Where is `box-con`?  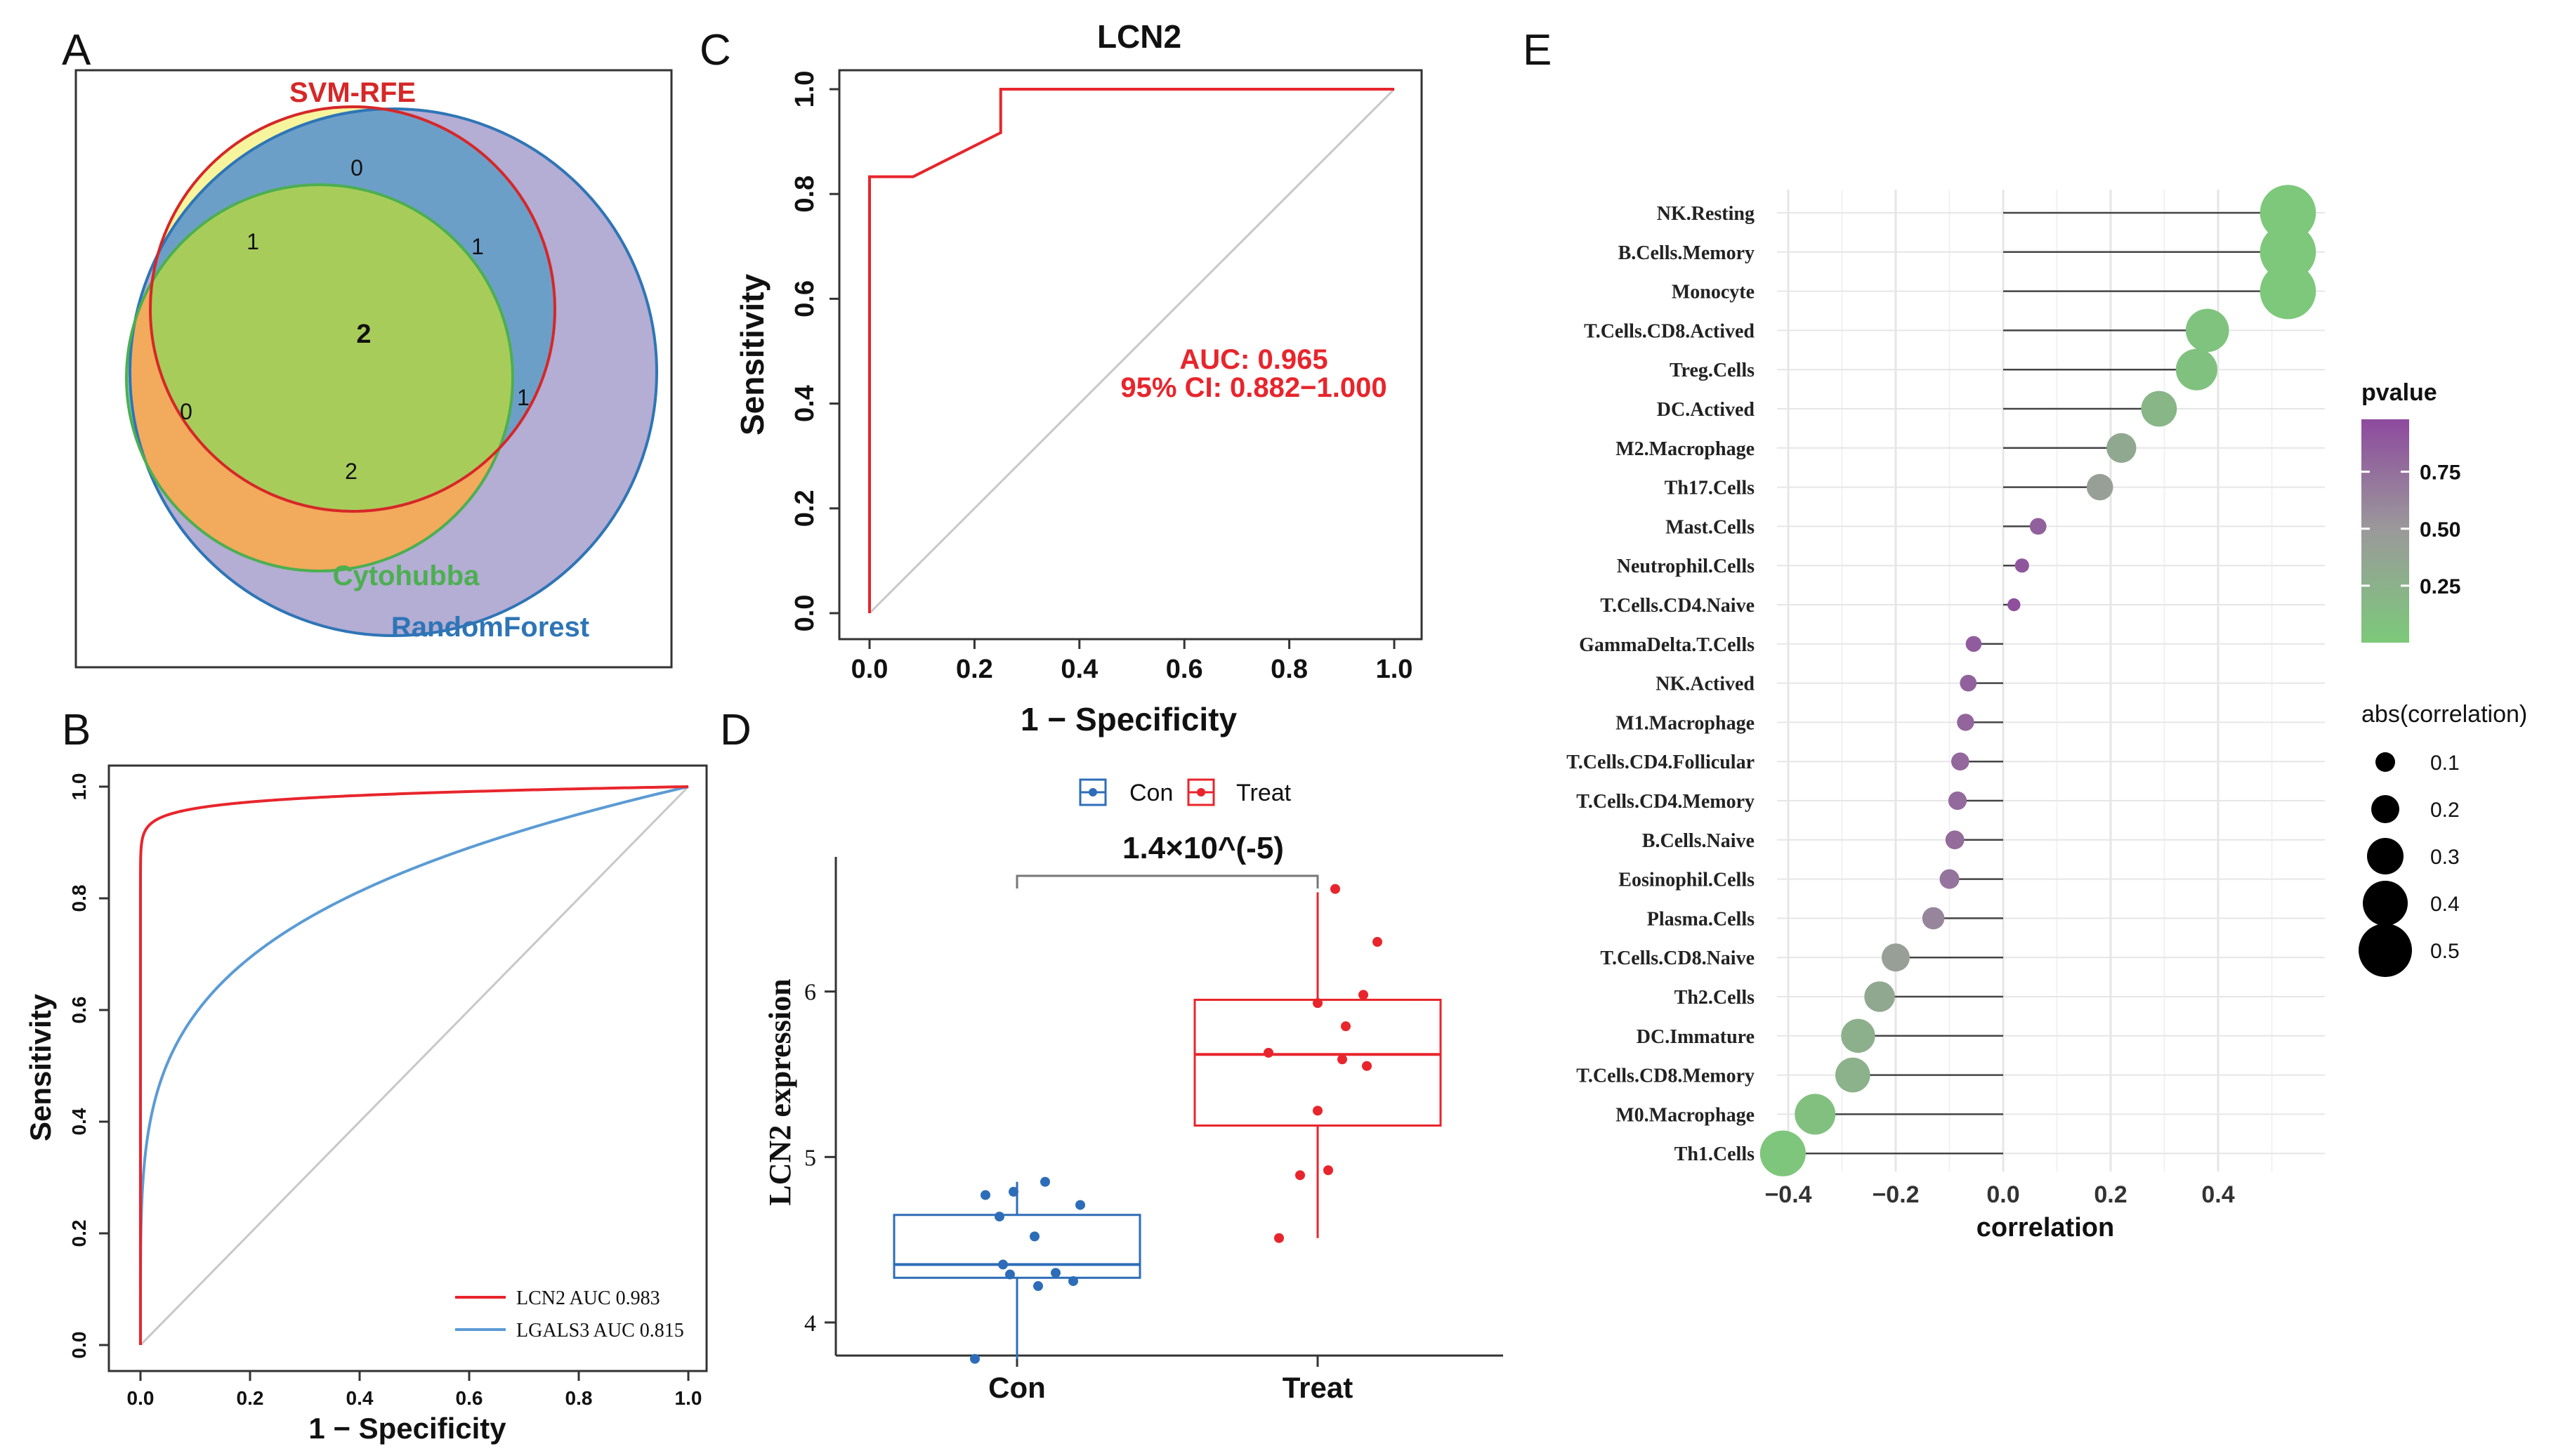
box-con is located at coordinates (1017, 1246).